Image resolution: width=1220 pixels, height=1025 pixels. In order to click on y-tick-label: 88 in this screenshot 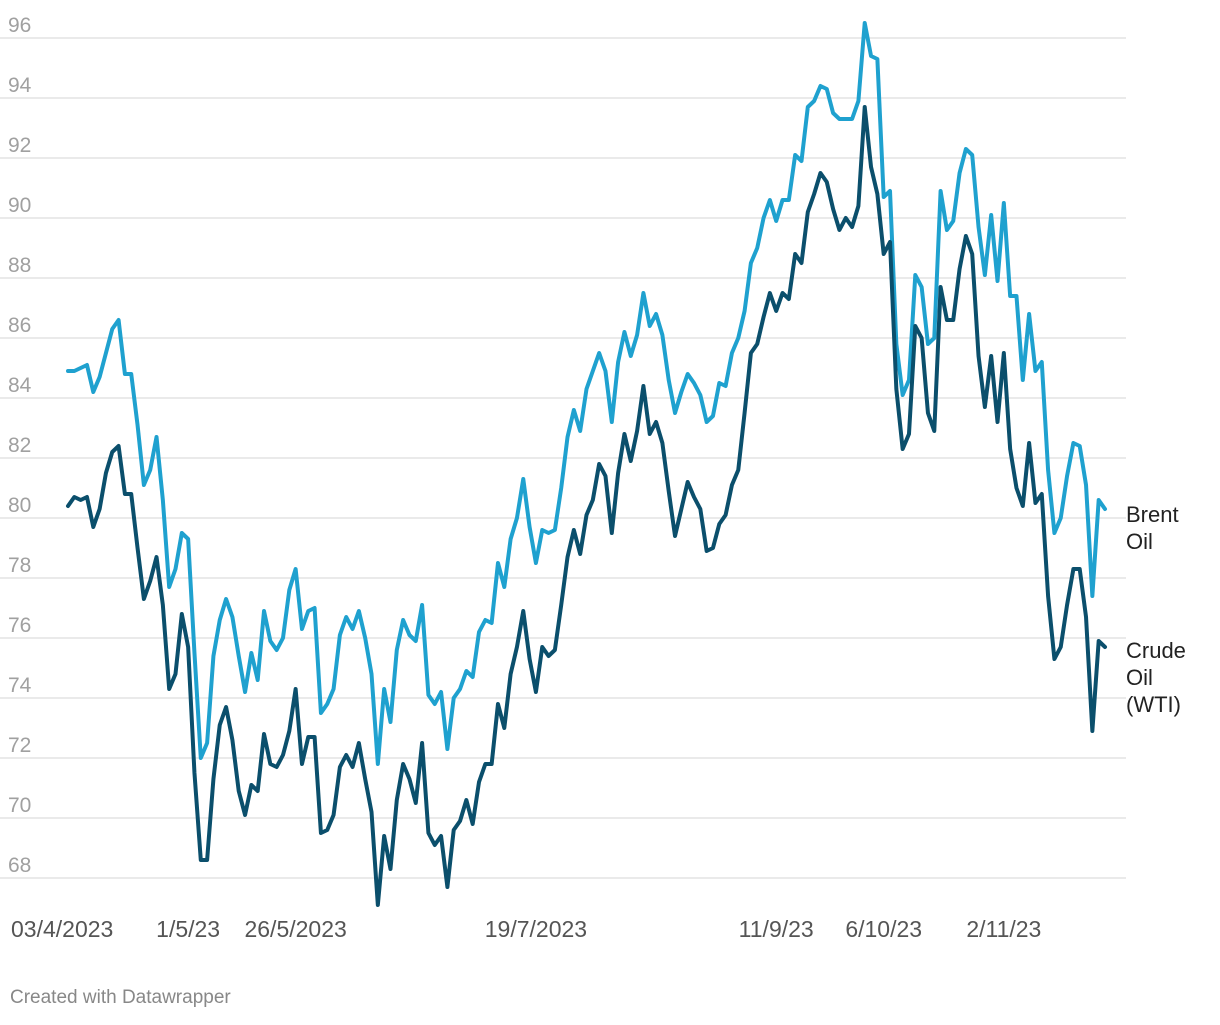, I will do `click(19, 265)`.